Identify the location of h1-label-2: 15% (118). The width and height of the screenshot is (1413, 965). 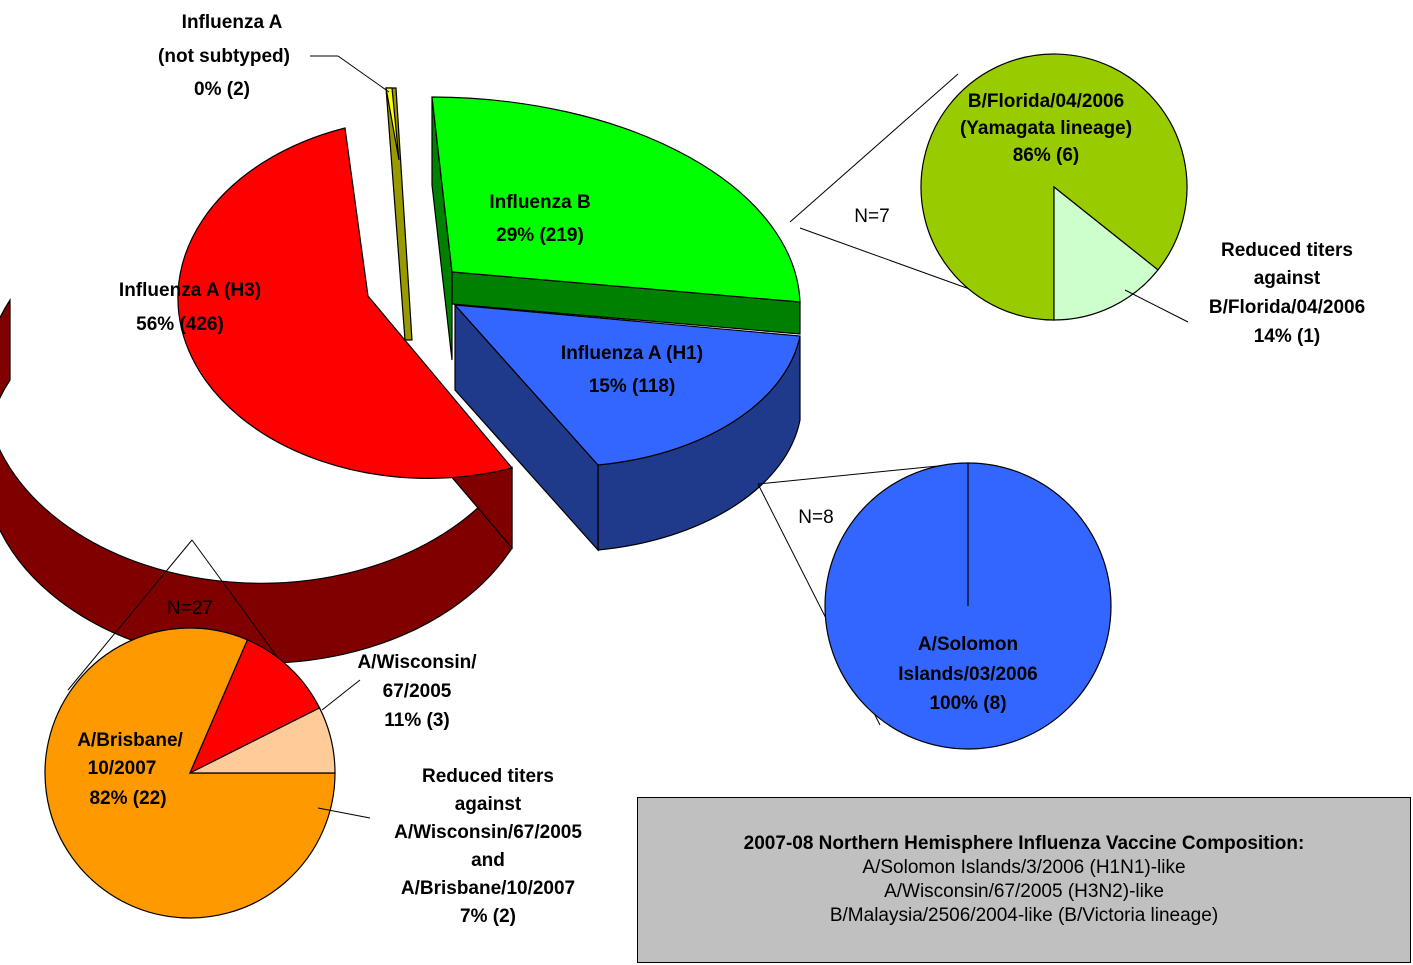
(632, 386).